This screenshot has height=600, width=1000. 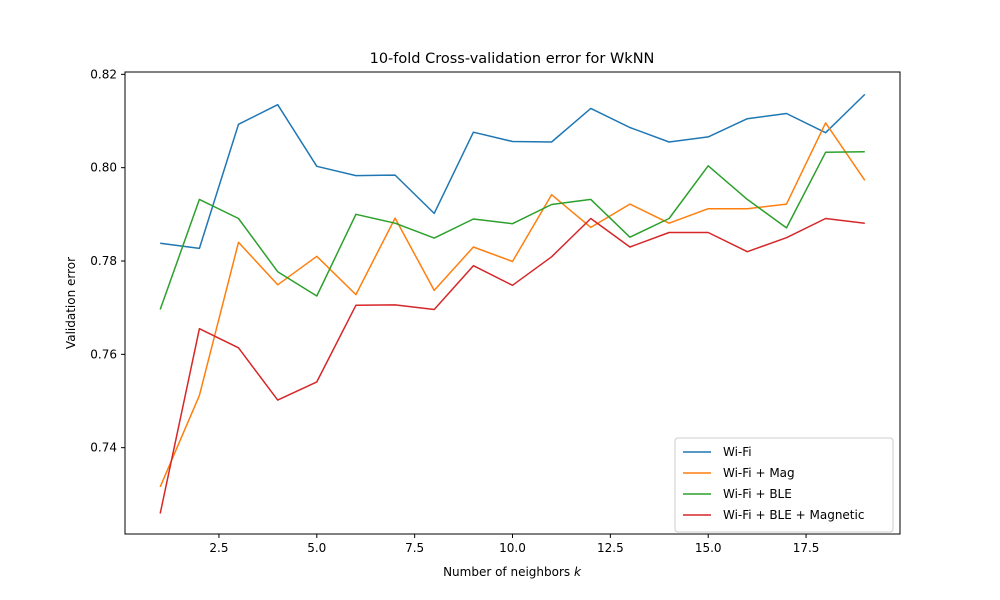 What do you see at coordinates (610, 548) in the screenshot?
I see `x-tick-label: 12.5` at bounding box center [610, 548].